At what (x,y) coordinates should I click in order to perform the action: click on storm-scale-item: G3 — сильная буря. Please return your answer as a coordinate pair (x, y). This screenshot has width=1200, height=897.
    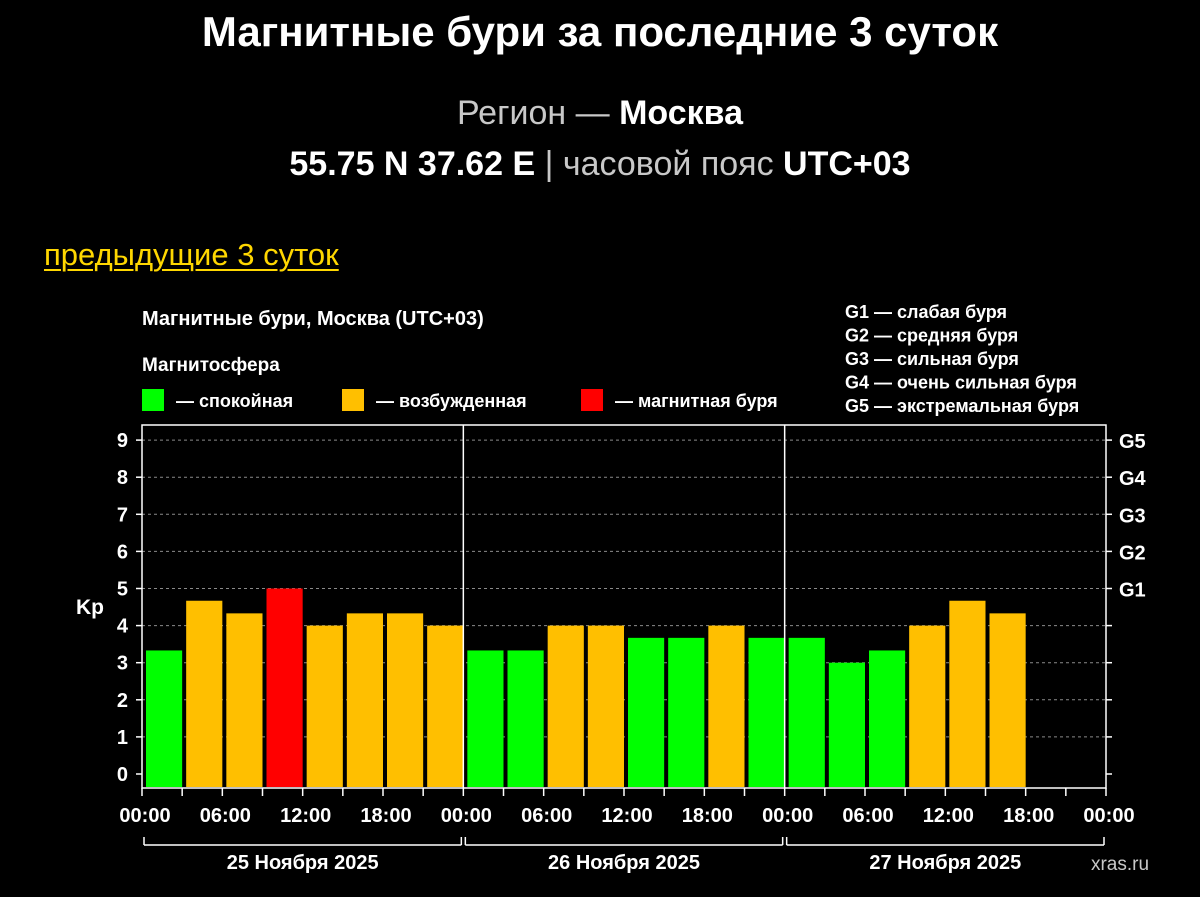
    Looking at the image, I should click on (932, 359).